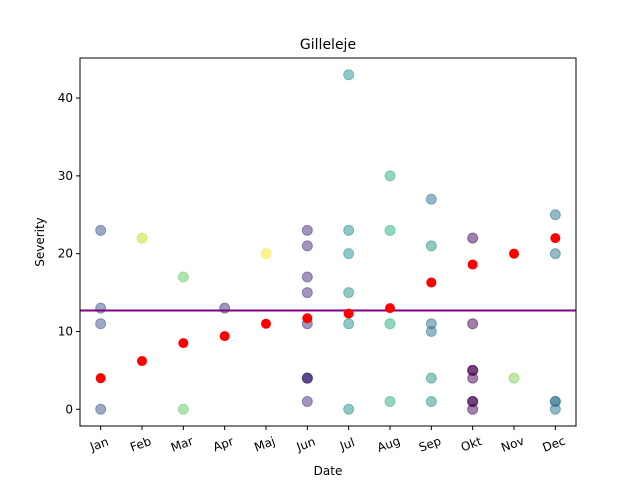 Image resolution: width=640 pixels, height=480 pixels. What do you see at coordinates (65, 176) in the screenshot?
I see `y-tick-label: 30` at bounding box center [65, 176].